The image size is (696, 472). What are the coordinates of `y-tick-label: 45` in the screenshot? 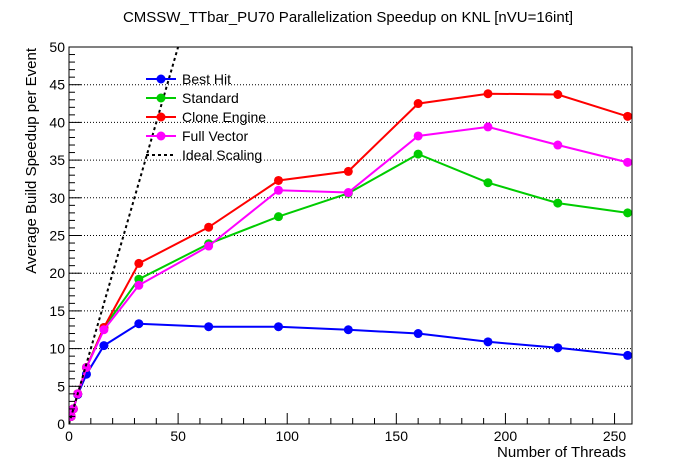 It's located at (57, 85).